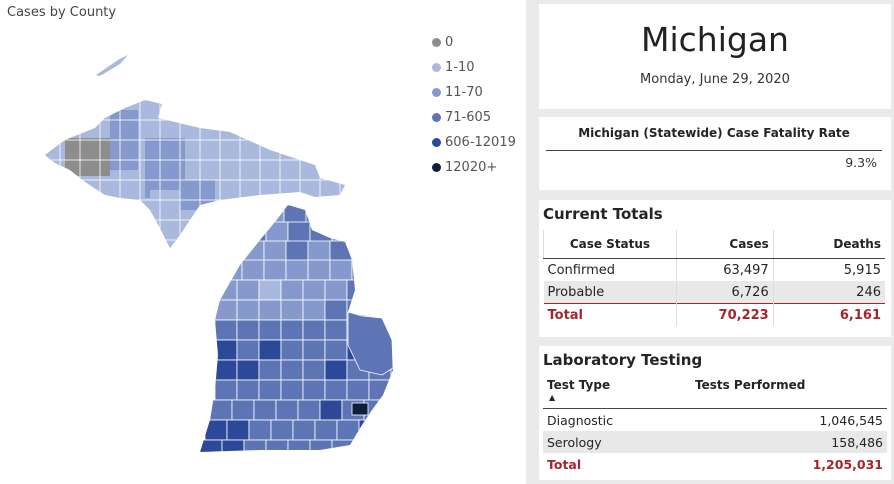 The image size is (894, 484). What do you see at coordinates (474, 167) in the screenshot?
I see `legend-item-12020-plus: 12020+` at bounding box center [474, 167].